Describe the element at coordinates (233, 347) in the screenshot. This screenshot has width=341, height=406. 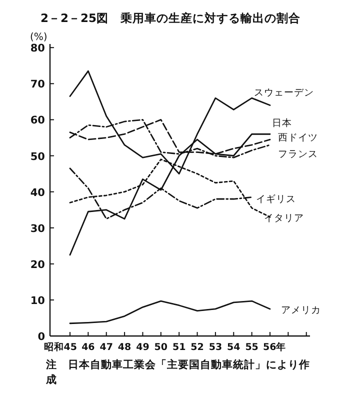
I see `x-tick-label: 54` at that location.